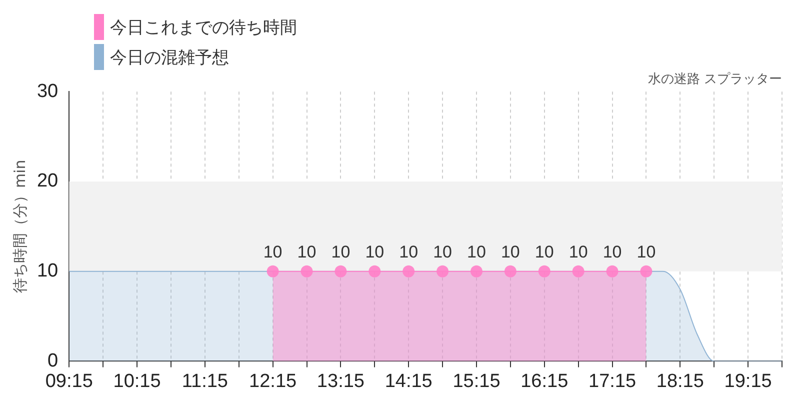 This screenshot has width=800, height=400. What do you see at coordinates (612, 381) in the screenshot?
I see `x-tick-label: 17:15` at bounding box center [612, 381].